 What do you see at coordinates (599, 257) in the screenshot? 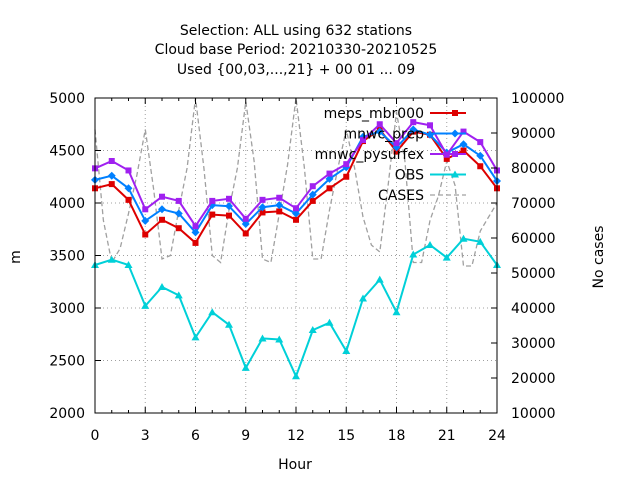
I see `y2-axis-label: No cases` at bounding box center [599, 257].